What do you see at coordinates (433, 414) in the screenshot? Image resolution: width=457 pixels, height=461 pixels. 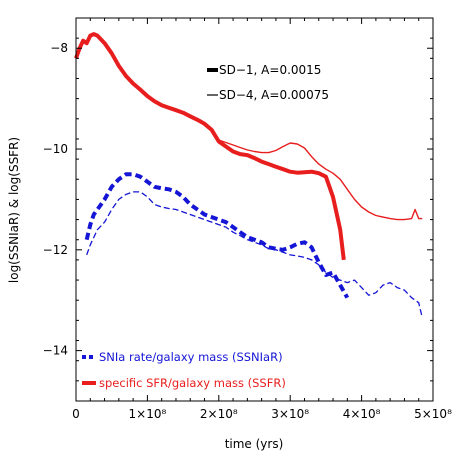 I see `x-tick-label: 5×10⁸` at bounding box center [433, 414].